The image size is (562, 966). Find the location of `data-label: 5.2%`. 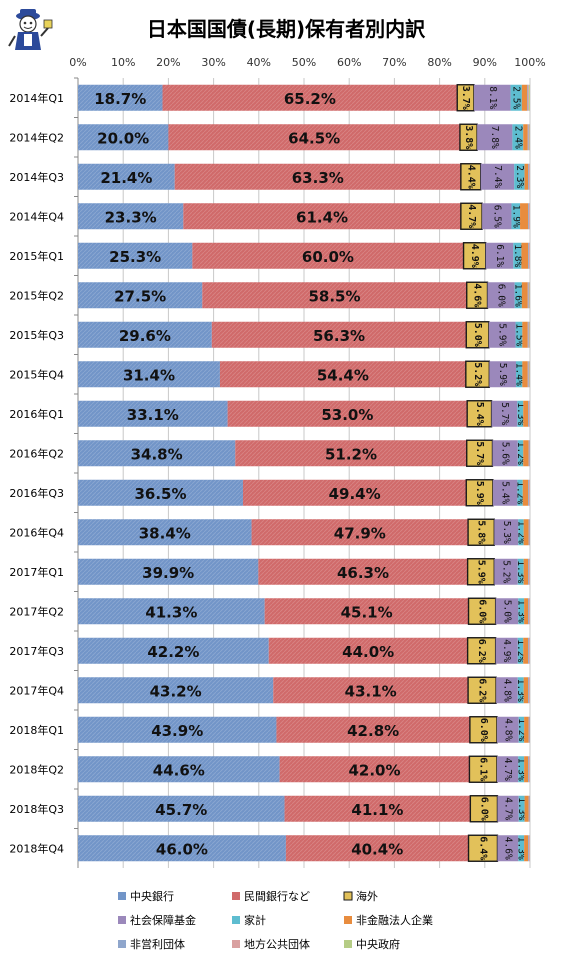

data-label: 5.2% is located at coordinates (506, 571).